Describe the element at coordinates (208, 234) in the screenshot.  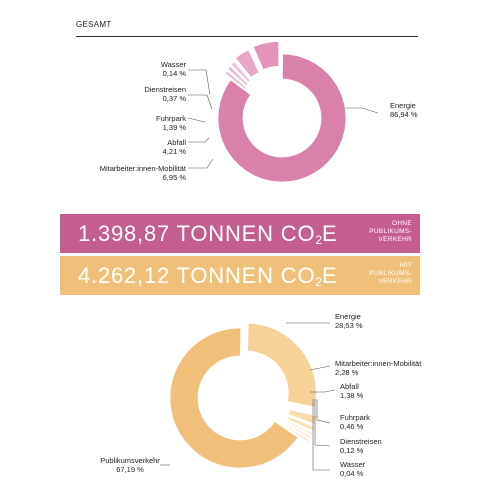
I see `total-value: 1.398,87 TONNEN CO2E` at that location.